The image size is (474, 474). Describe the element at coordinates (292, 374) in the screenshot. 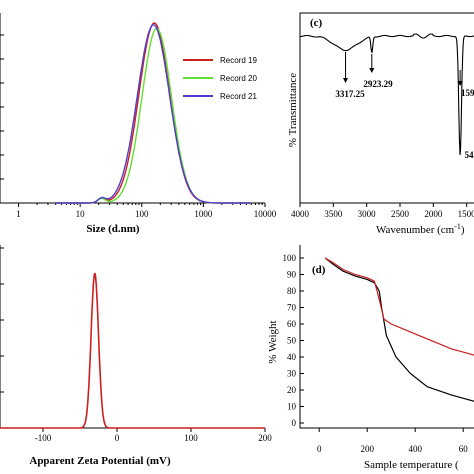

I see `ytick-label: 30` at that location.